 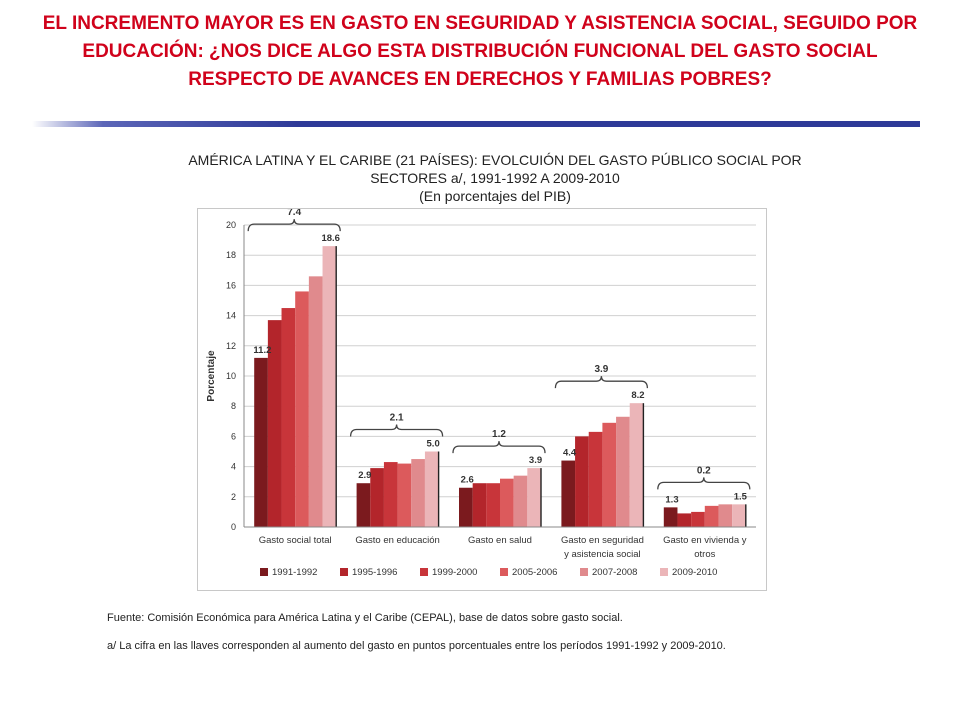 What do you see at coordinates (364, 475) in the screenshot?
I see `start-value-label: 2.9` at bounding box center [364, 475].